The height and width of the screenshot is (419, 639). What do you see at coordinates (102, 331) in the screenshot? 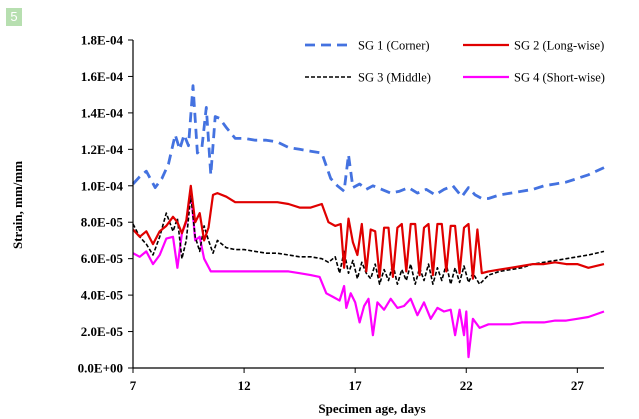
I see `y-tick-label: 2.0E-05` at bounding box center [102, 331].